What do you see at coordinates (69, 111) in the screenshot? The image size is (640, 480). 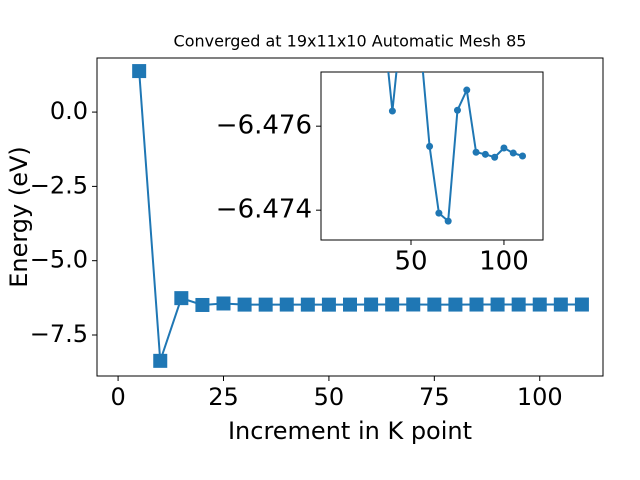 I see `y-tick-label: 0.0` at bounding box center [69, 111].